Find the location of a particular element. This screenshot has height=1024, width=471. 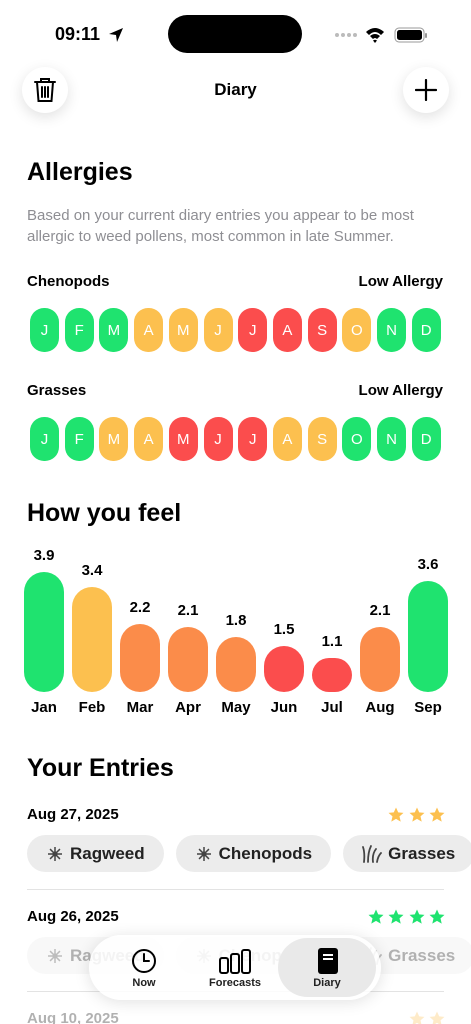

delete-button is located at coordinates (45, 90).